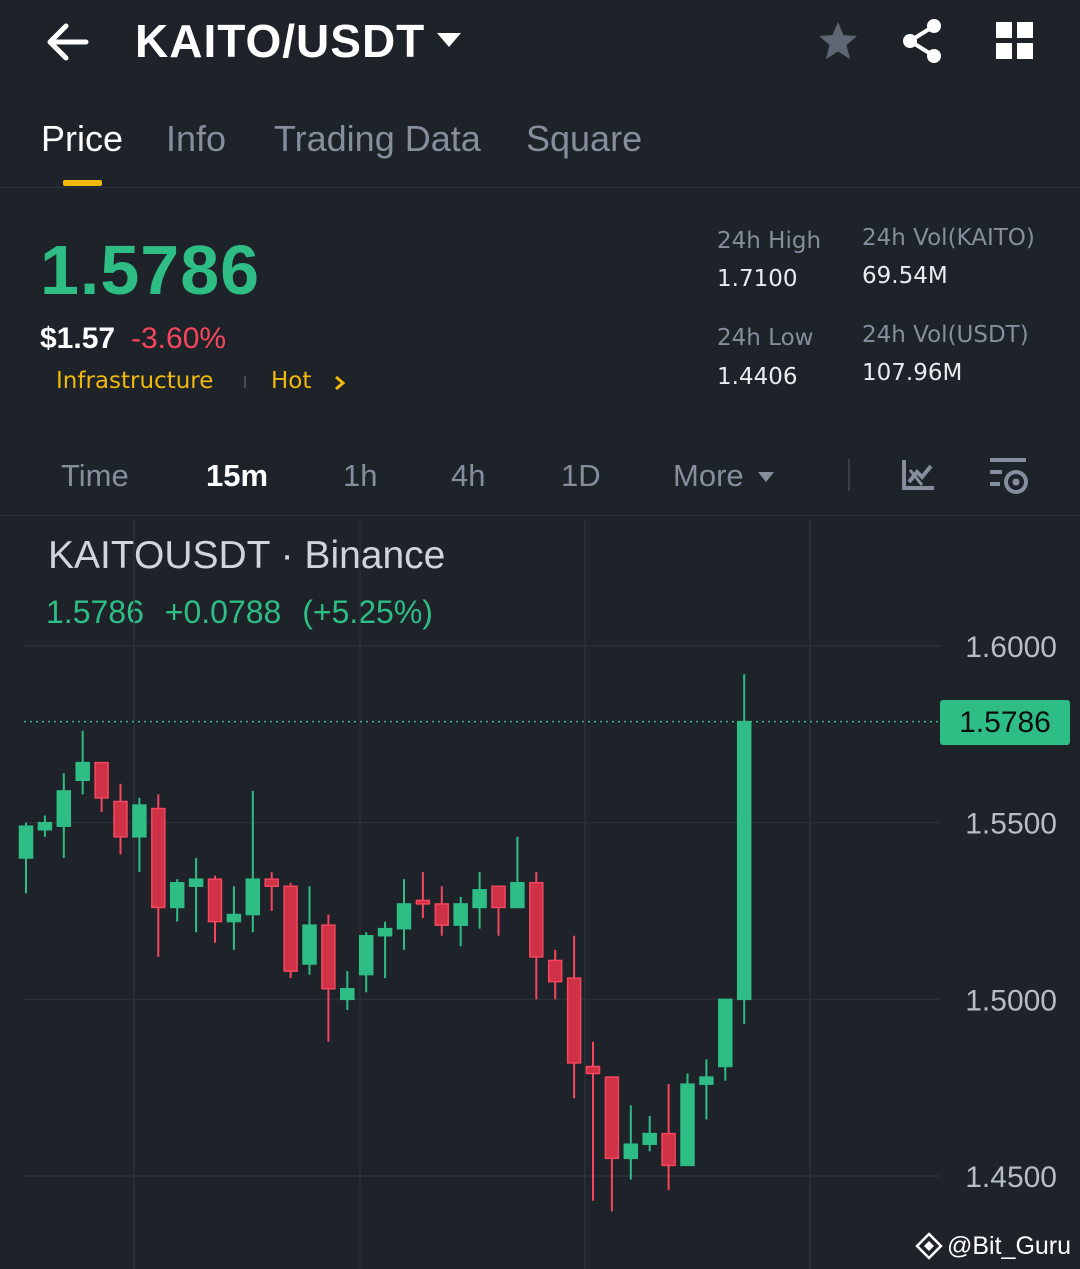 The image size is (1080, 1269). What do you see at coordinates (1005, 722) in the screenshot?
I see `last-price-tag: 1.5786` at bounding box center [1005, 722].